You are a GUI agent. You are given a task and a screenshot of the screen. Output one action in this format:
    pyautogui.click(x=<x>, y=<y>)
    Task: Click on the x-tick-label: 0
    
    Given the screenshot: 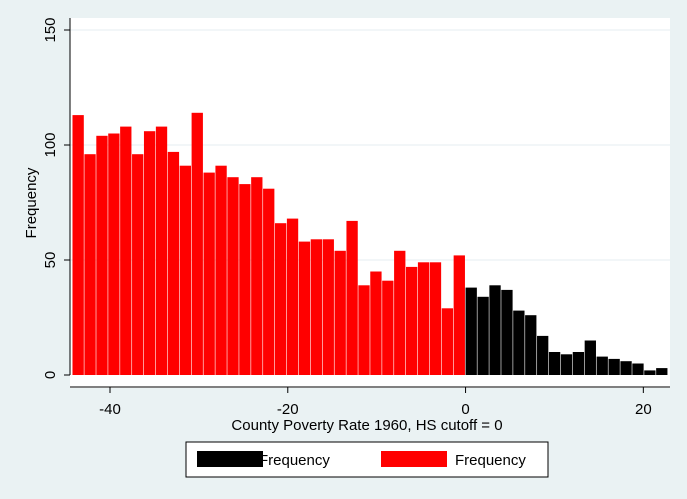 What is the action you would take?
    pyautogui.click(x=465, y=409)
    